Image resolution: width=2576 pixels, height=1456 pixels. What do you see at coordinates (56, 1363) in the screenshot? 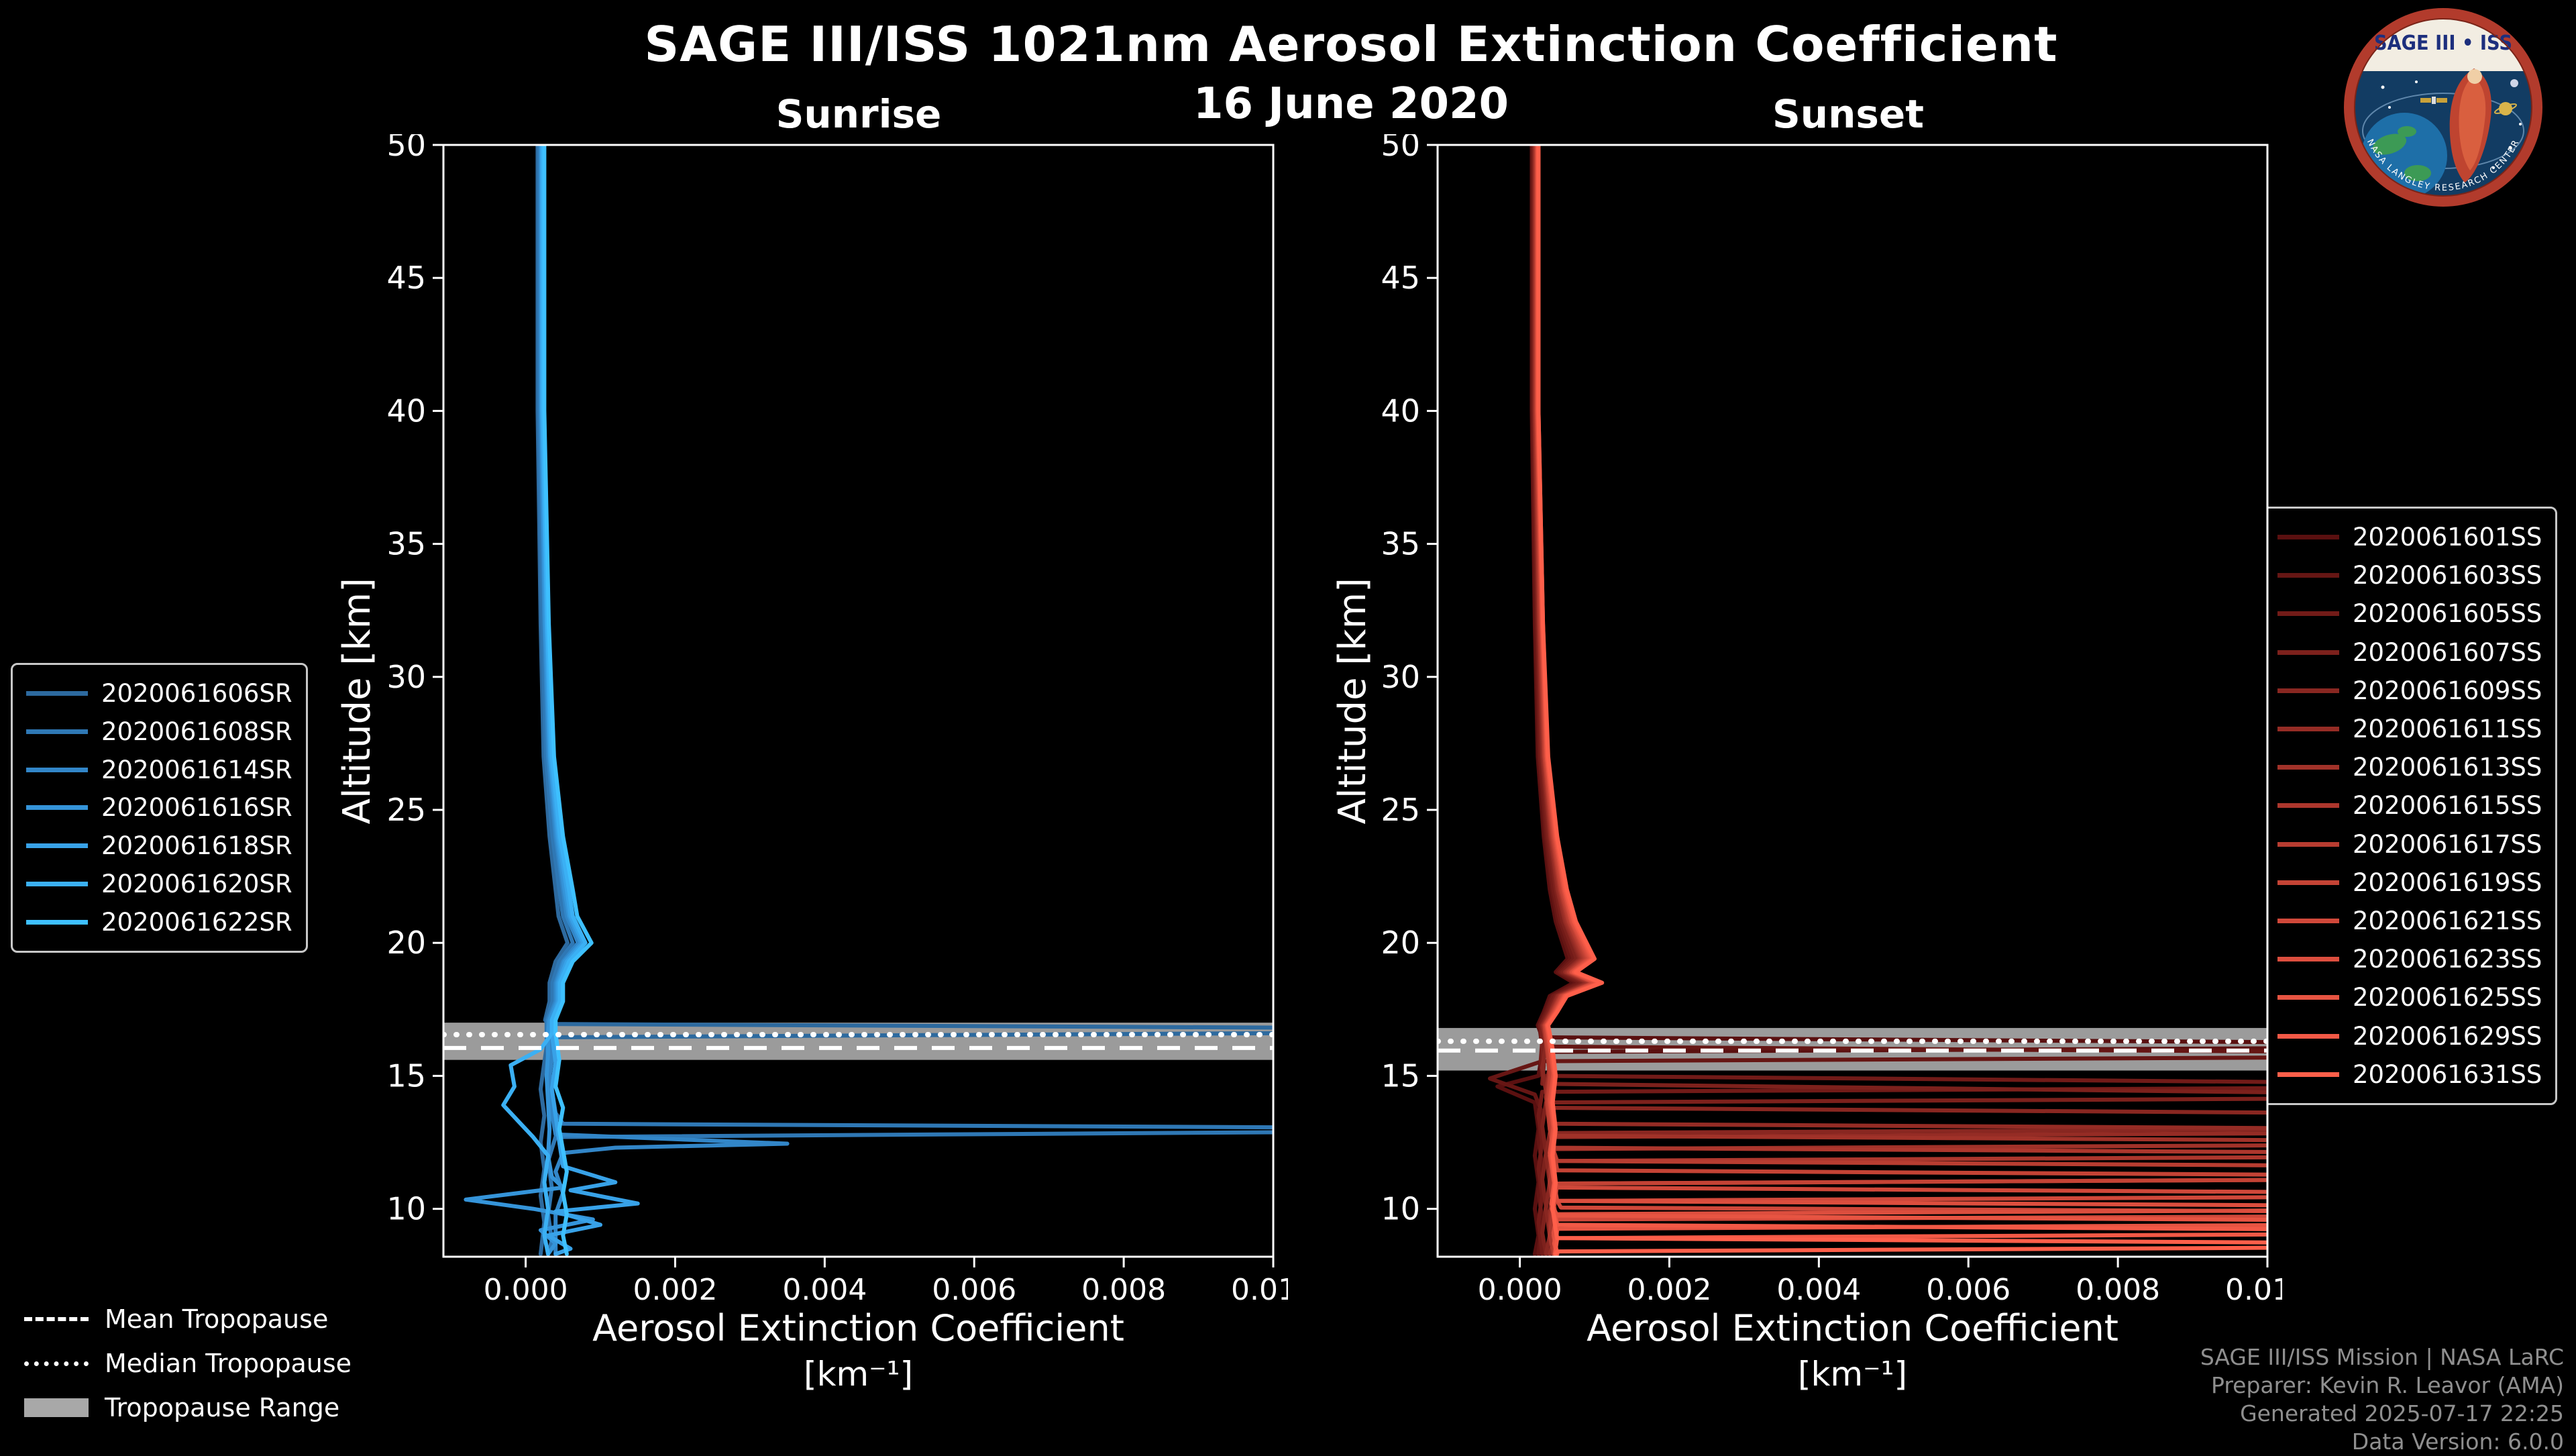
I see `dotted-line-swatch` at bounding box center [56, 1363].